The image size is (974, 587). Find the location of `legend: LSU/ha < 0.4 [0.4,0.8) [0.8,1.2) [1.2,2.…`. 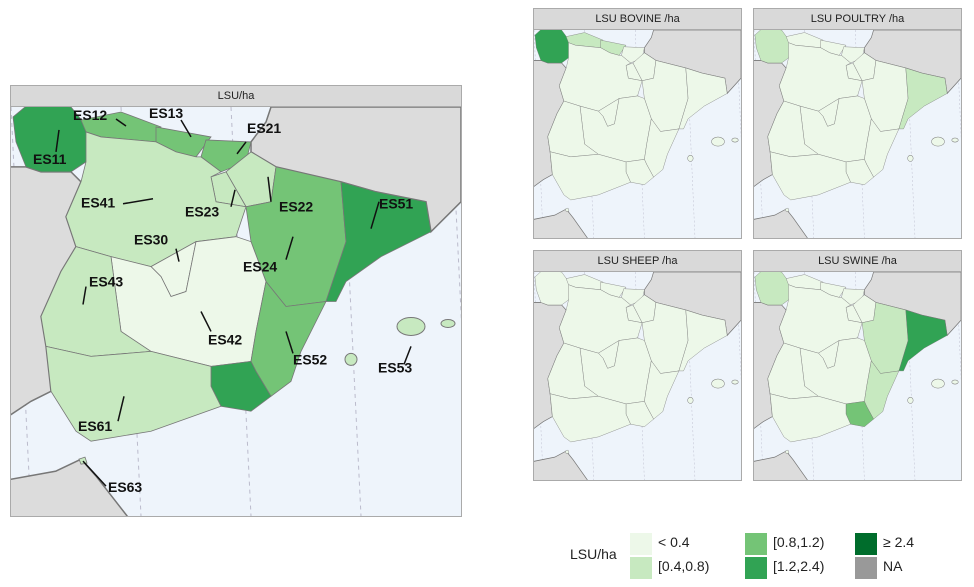

legend: LSU/ha < 0.4 [0.4,0.8) [0.8,1.2) [1.2,2.… is located at coordinates (770, 557).